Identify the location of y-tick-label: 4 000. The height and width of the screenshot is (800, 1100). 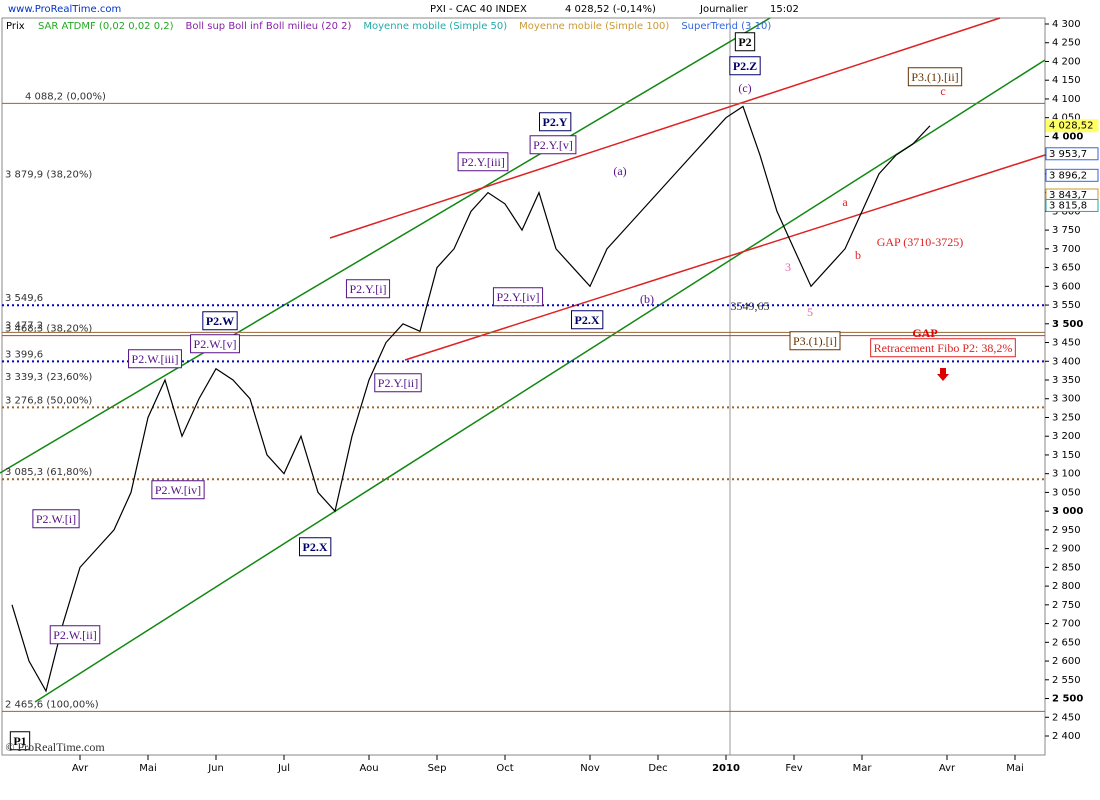
(1067, 136).